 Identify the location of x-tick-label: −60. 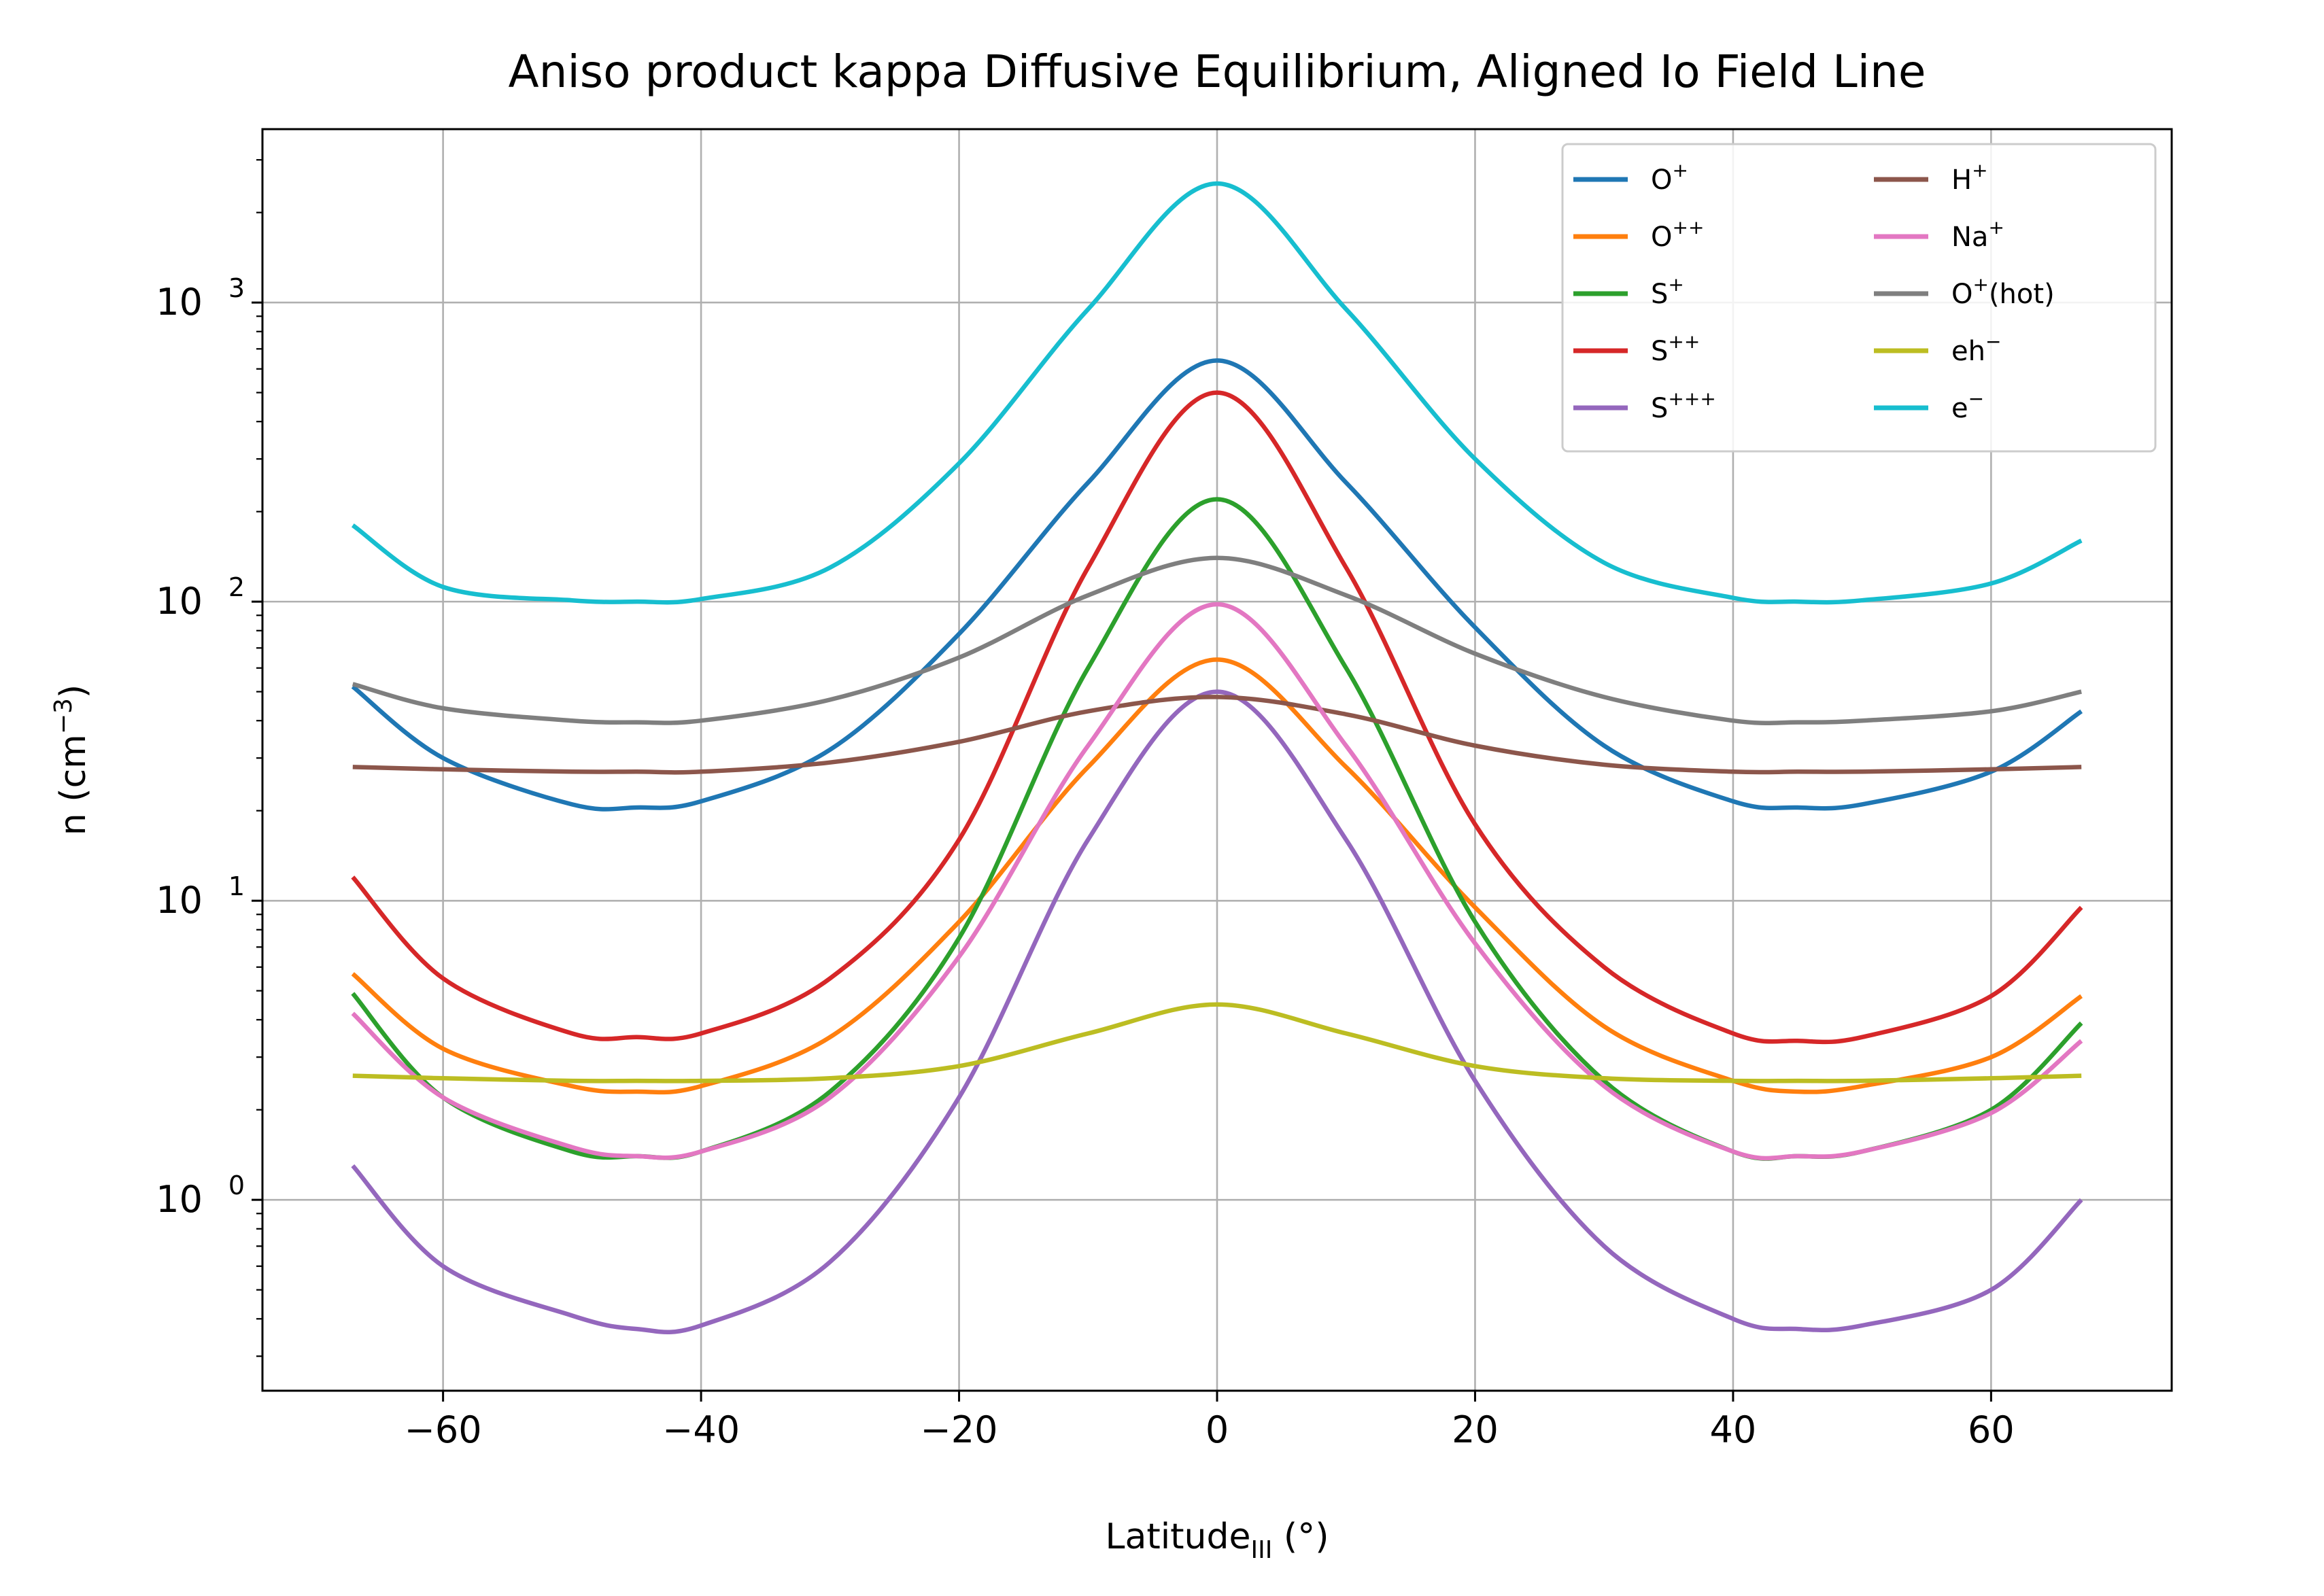
(443, 1429).